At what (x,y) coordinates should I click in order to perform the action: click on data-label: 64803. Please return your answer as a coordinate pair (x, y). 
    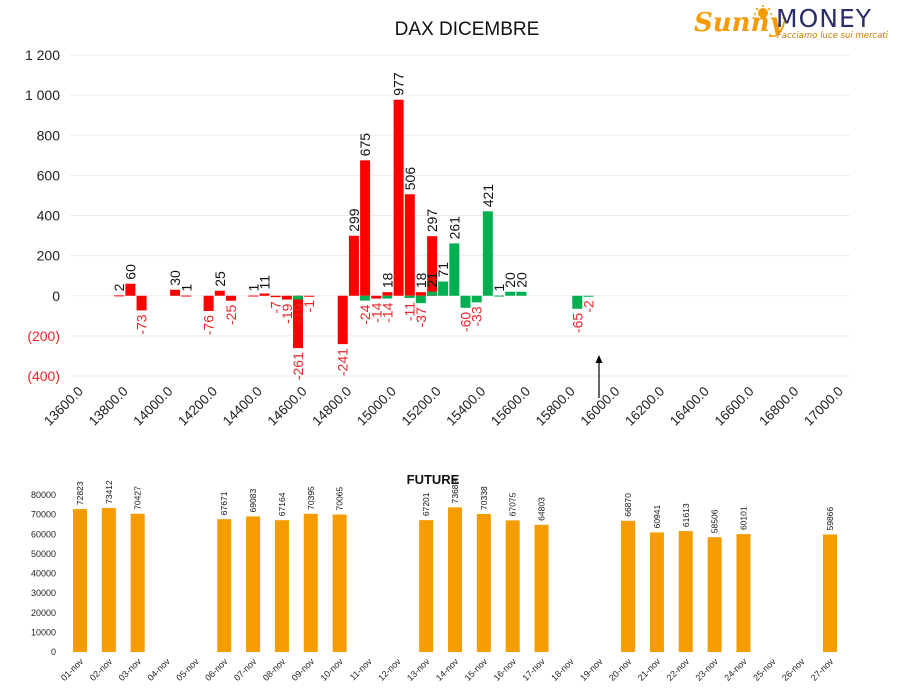
    Looking at the image, I should click on (542, 509).